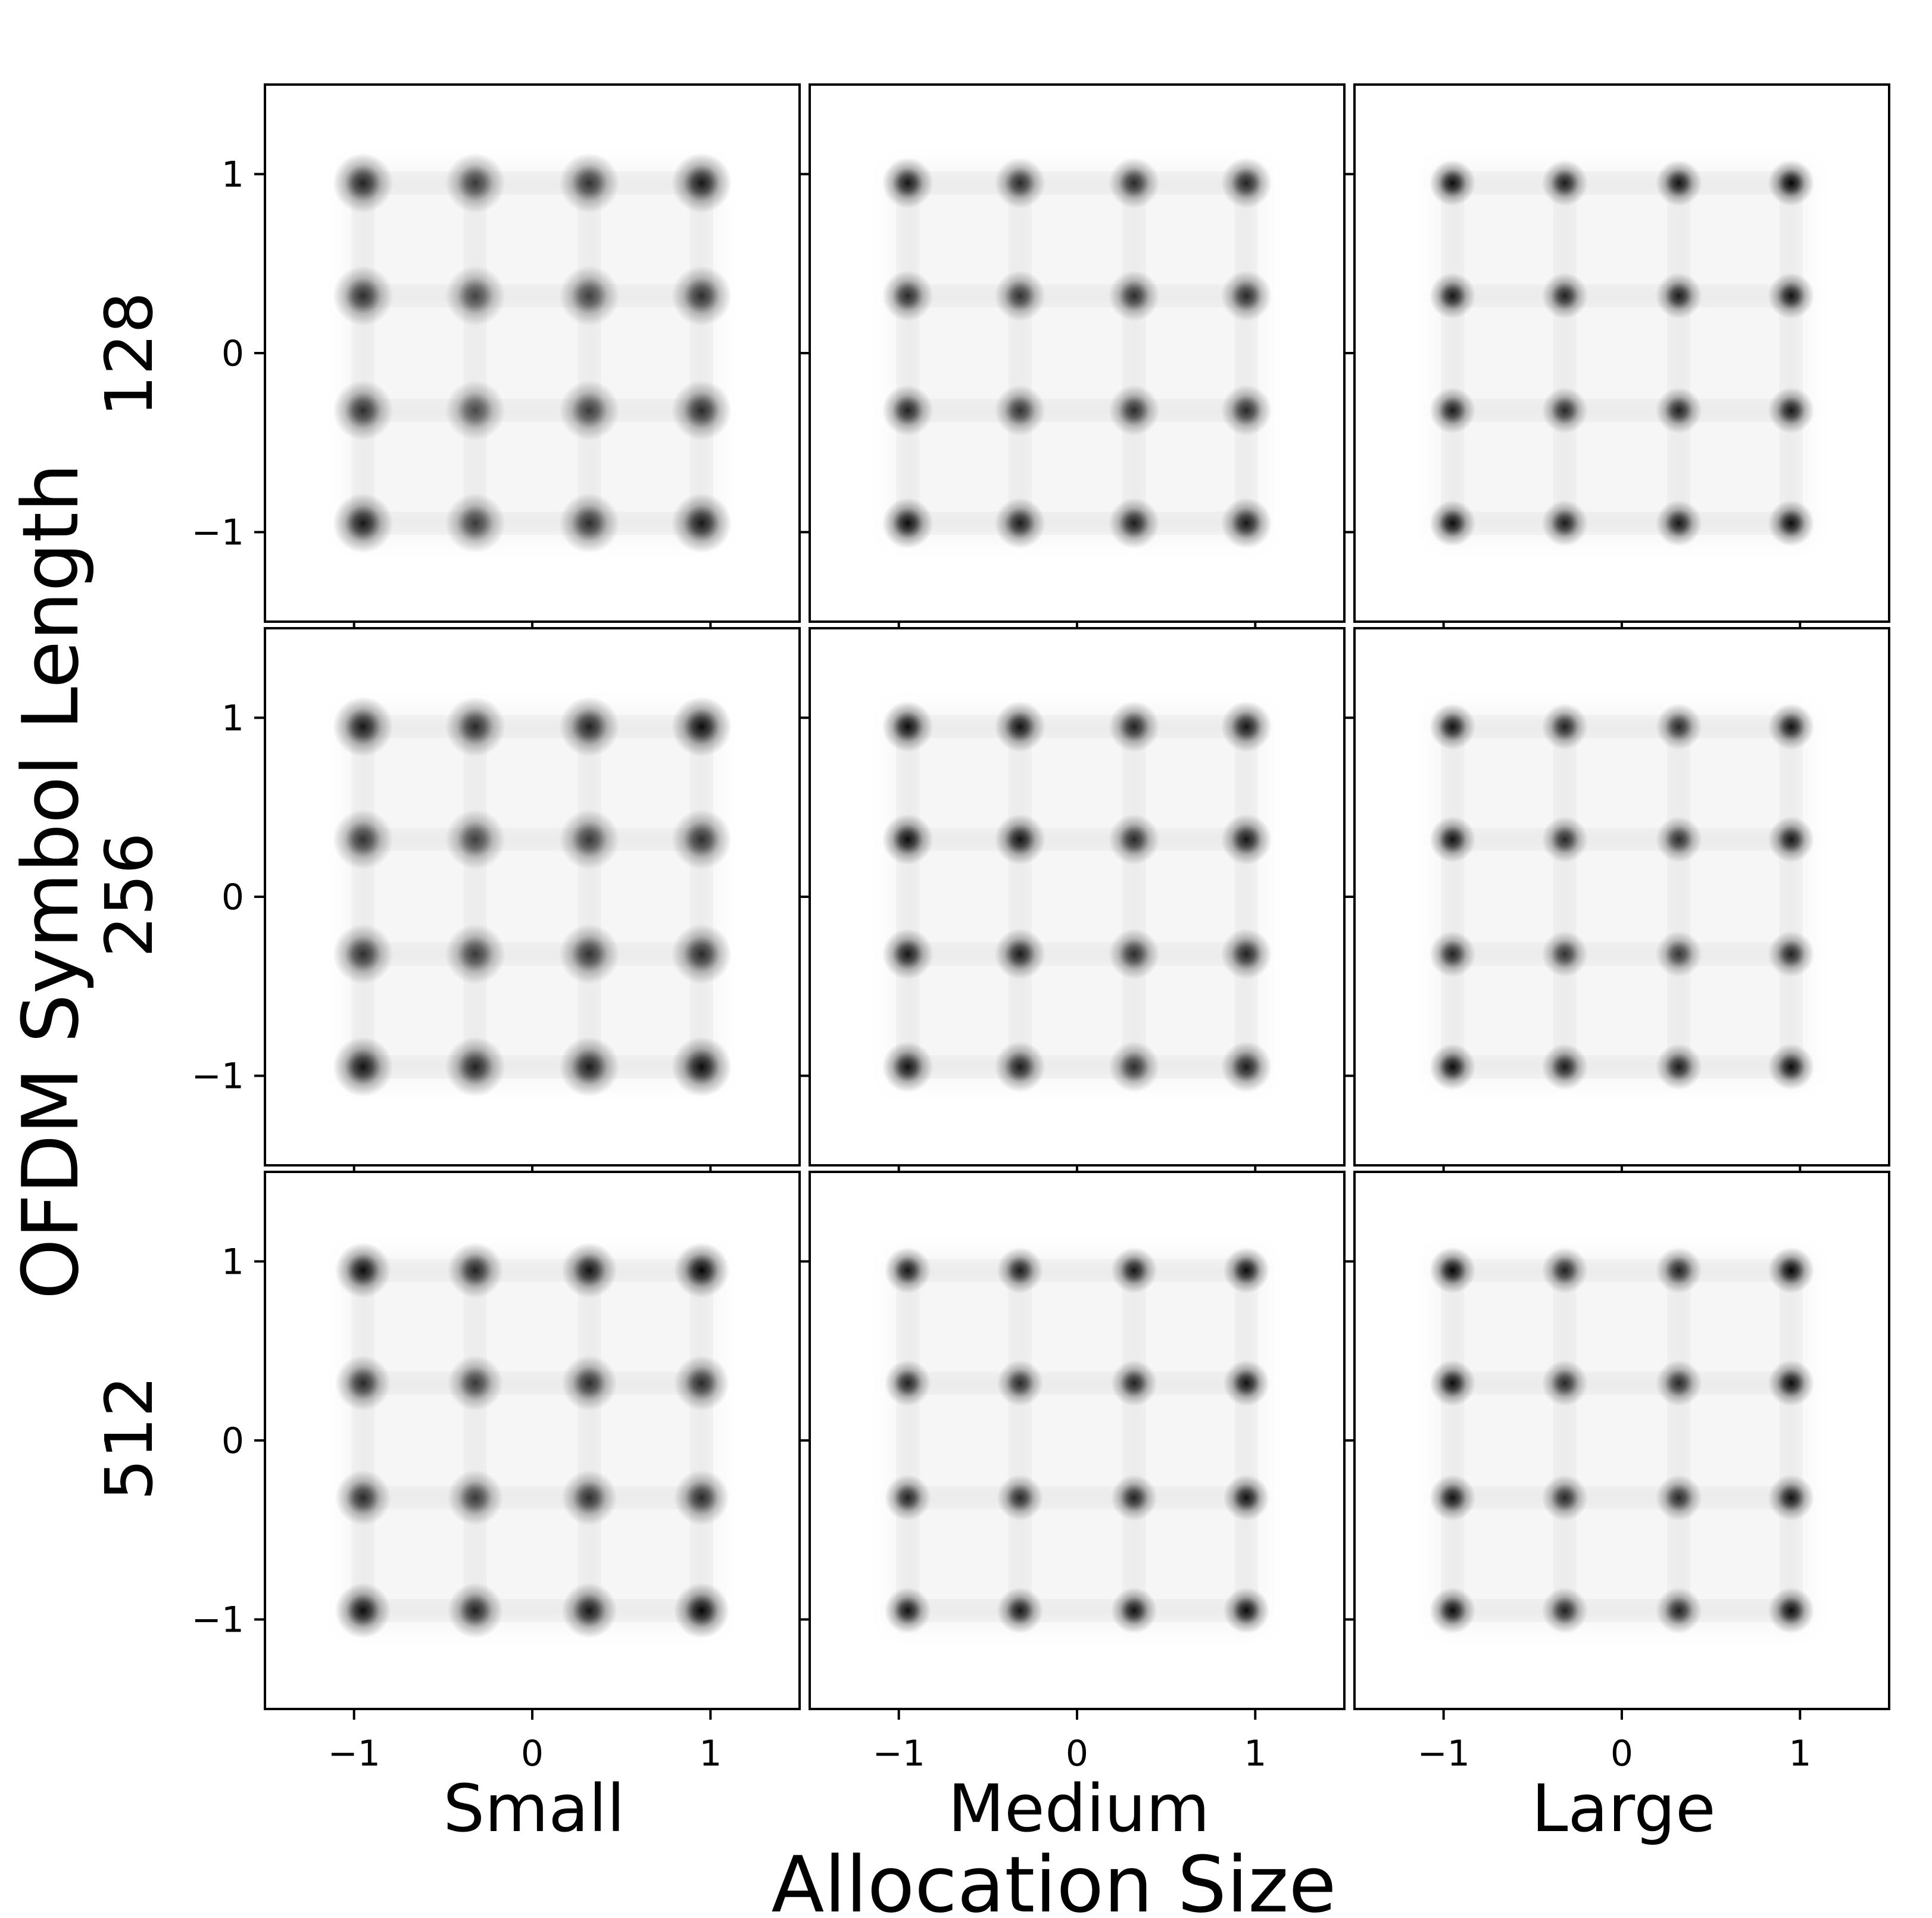 The width and height of the screenshot is (1932, 1918). What do you see at coordinates (1255, 1753) in the screenshot?
I see `x-tick-label: 1` at bounding box center [1255, 1753].